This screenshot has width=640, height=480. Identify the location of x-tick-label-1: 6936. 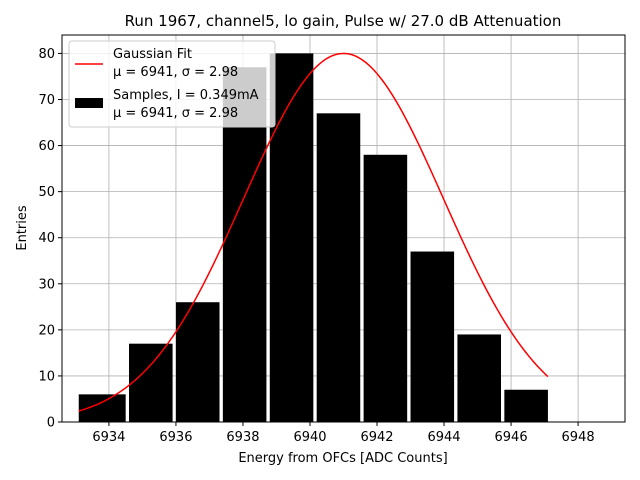
(175, 437).